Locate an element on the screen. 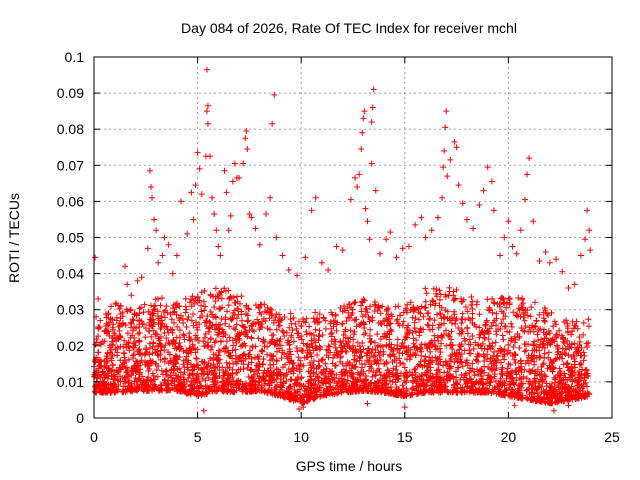  x-tick-label: 10 is located at coordinates (301, 437).